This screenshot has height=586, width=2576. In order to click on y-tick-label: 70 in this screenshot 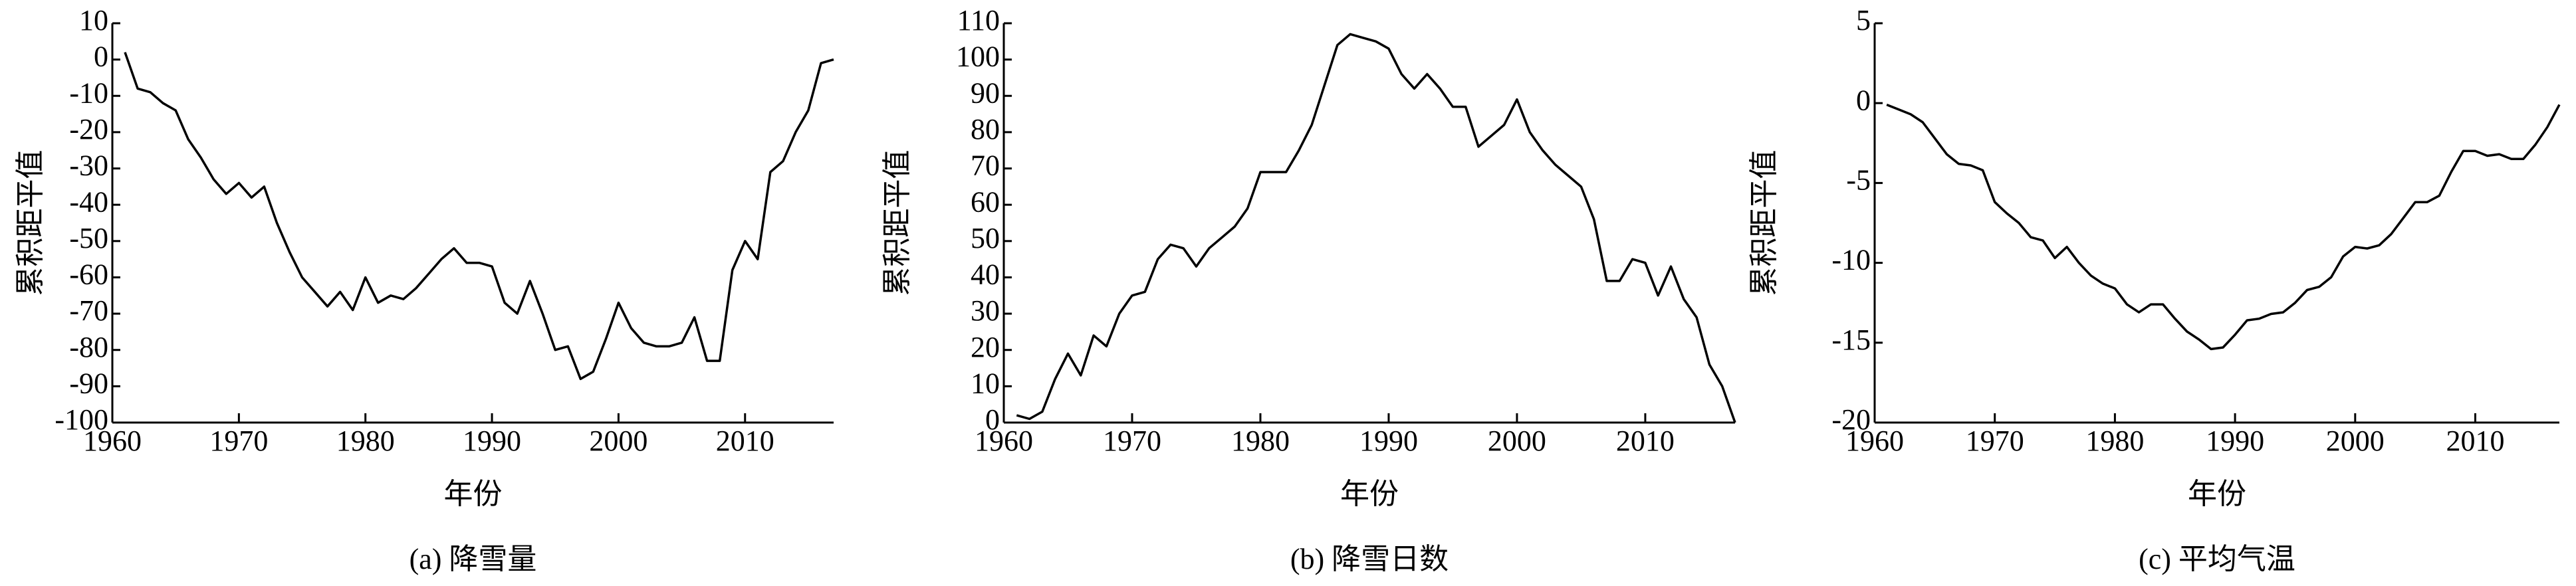, I will do `click(985, 165)`.